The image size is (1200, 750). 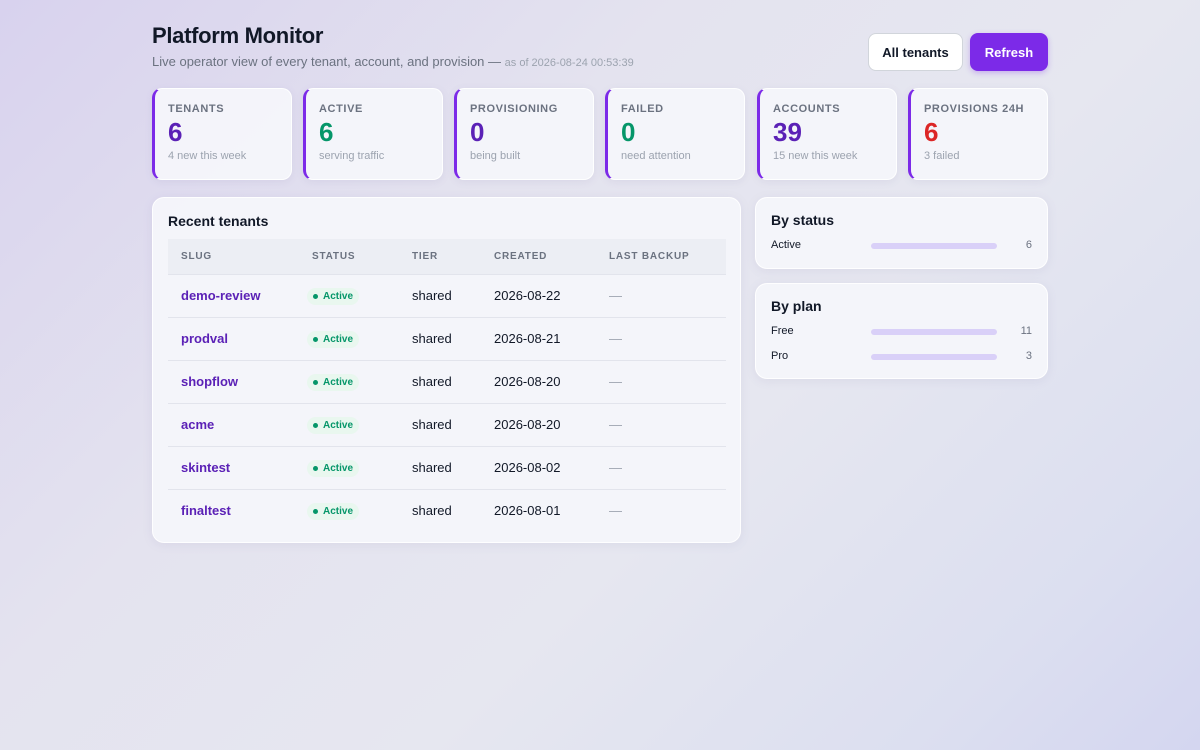 I want to click on table-row: acme Active shared 2026-08-20 —, so click(x=447, y=424).